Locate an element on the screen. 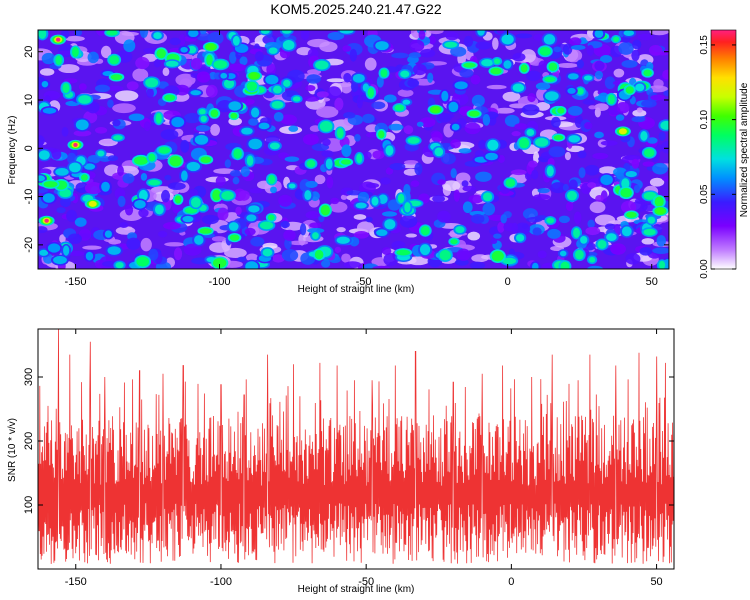 Image resolution: width=750 pixels, height=600 pixels. y-tick-label: 200 is located at coordinates (29, 441).